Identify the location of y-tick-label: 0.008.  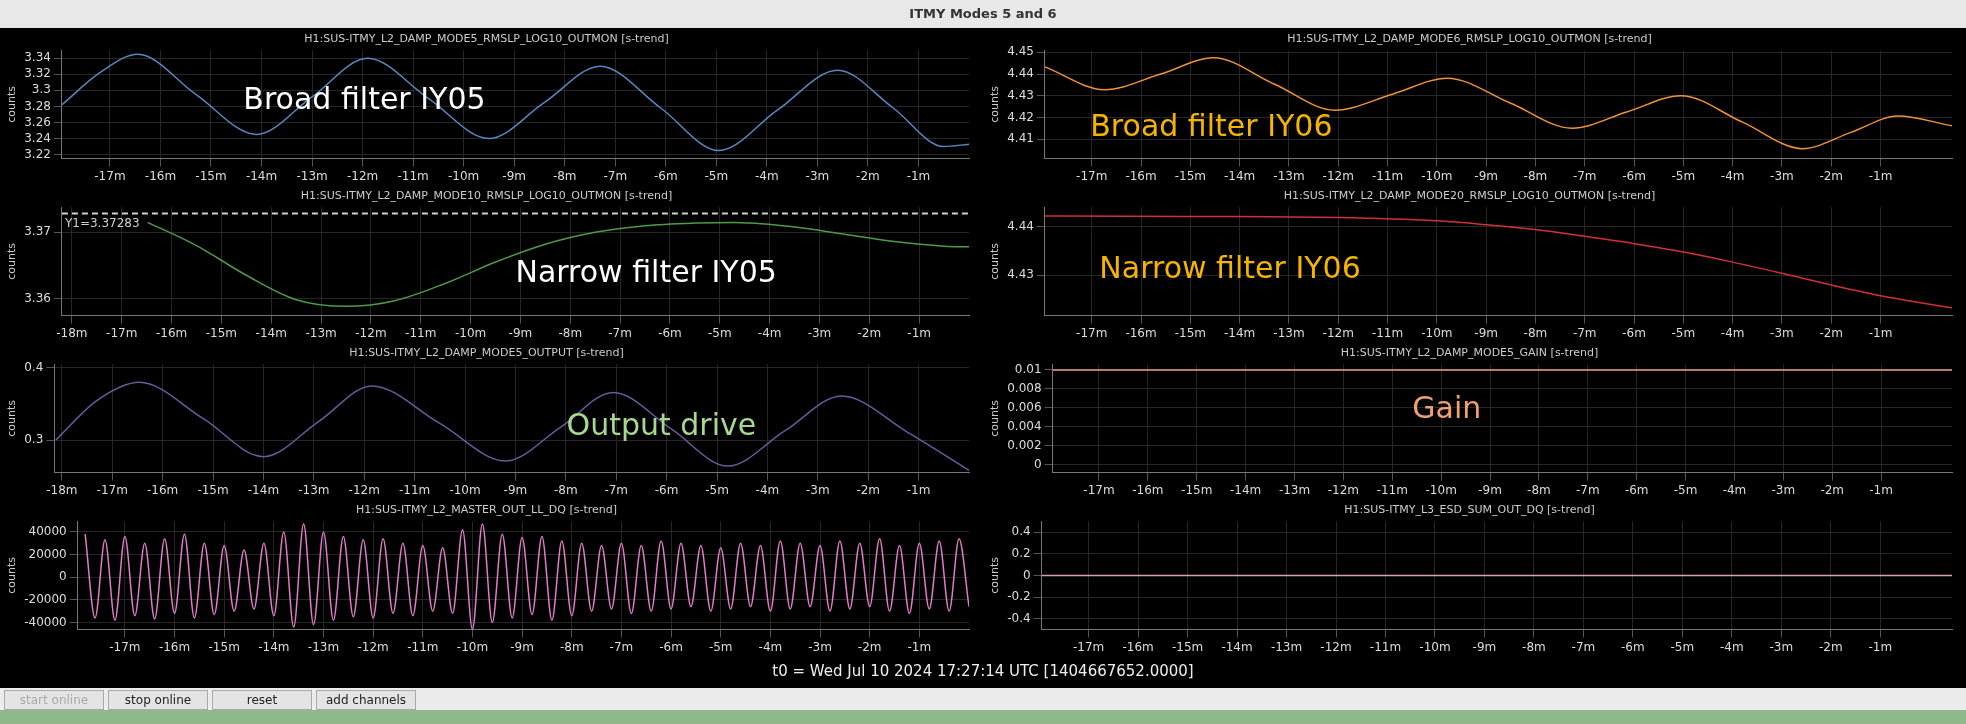
(1024, 388).